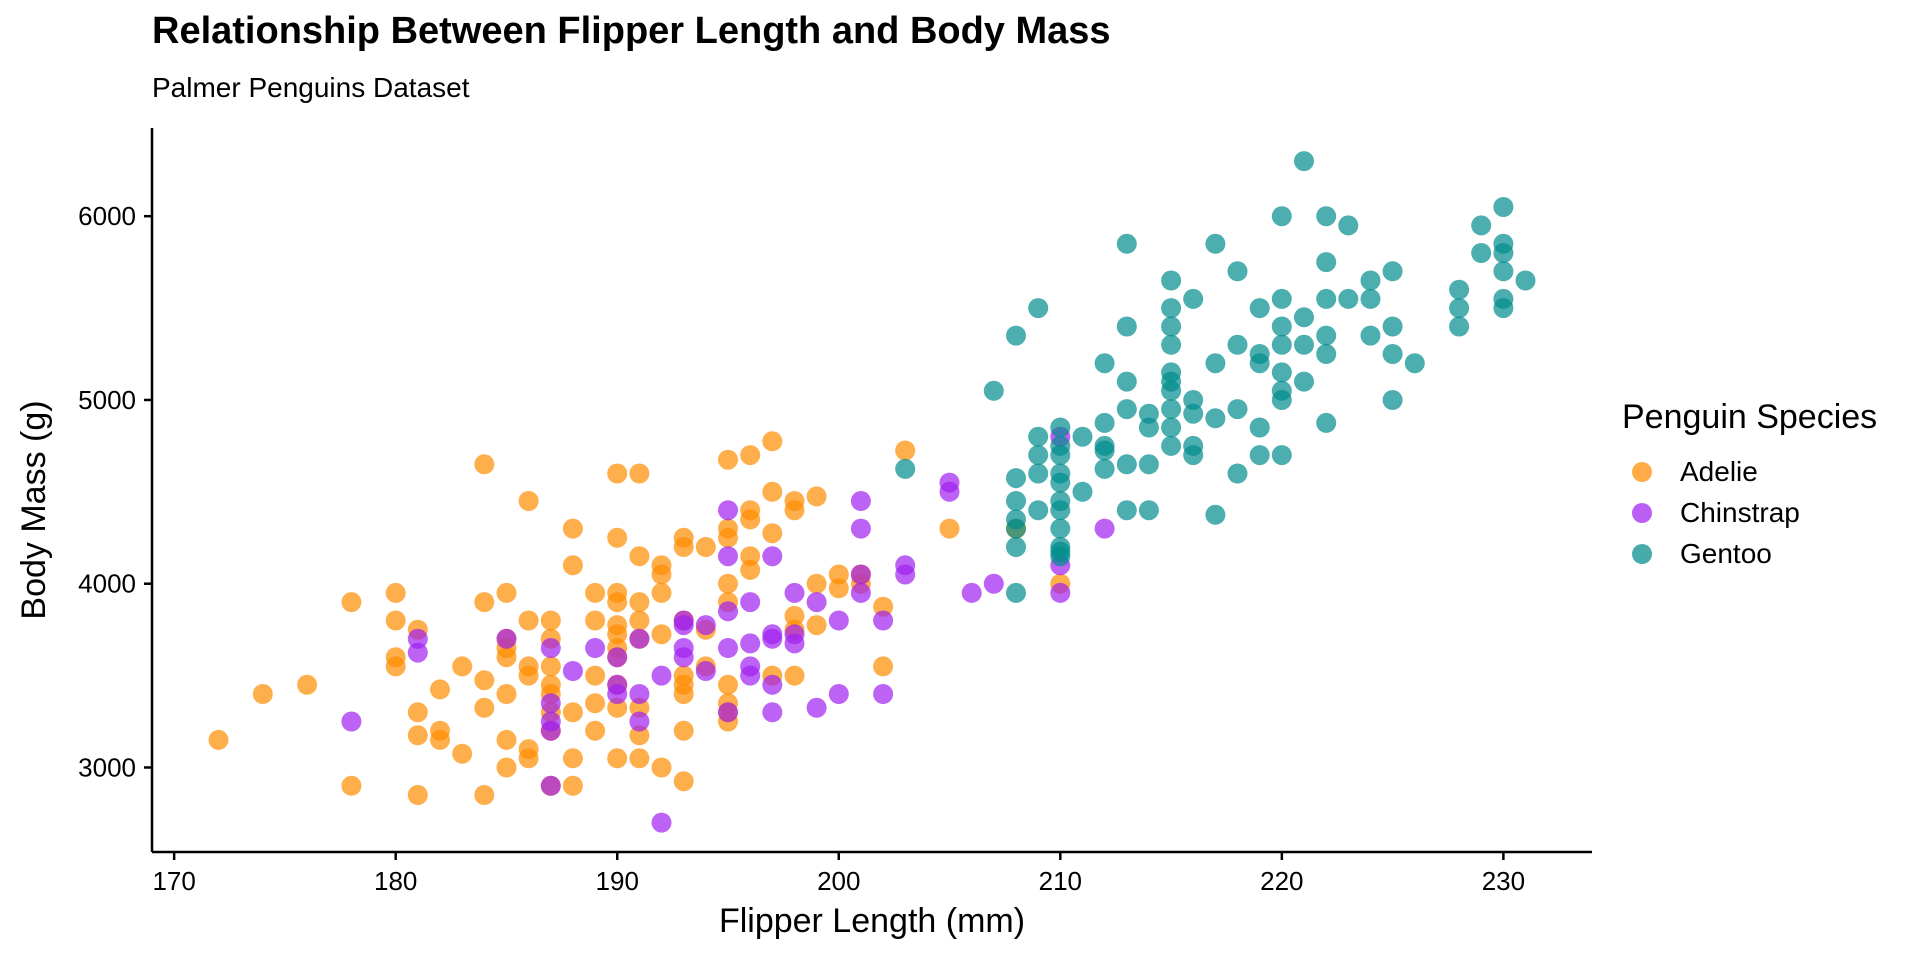 The image size is (1920, 960). Describe the element at coordinates (617, 881) in the screenshot. I see `x-tick-label-190: 190` at that location.